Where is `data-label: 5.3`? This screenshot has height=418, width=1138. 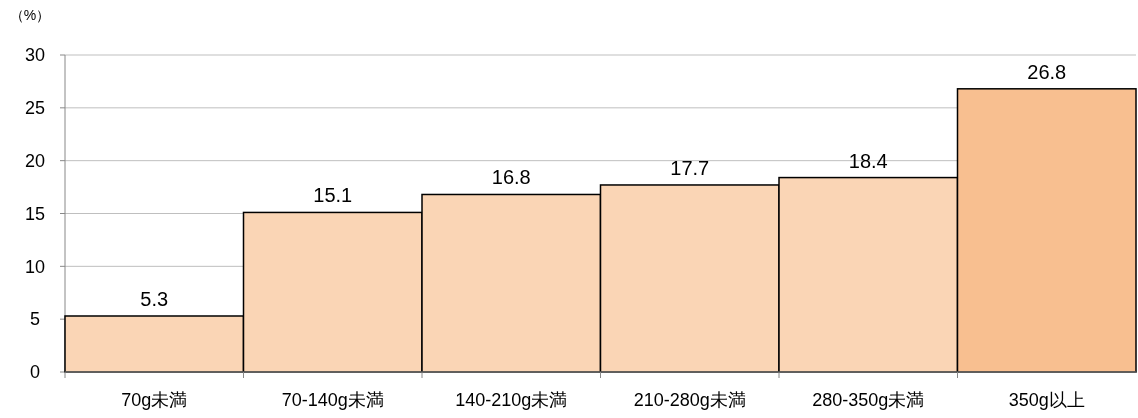 data-label: 5.3 is located at coordinates (154, 299).